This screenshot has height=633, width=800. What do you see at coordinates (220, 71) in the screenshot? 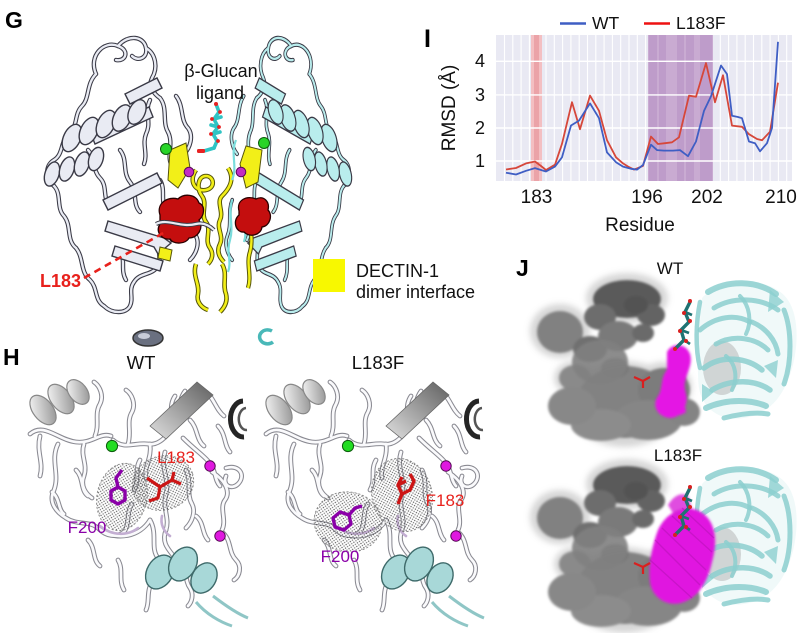
I see `svg-text: β-Glucan` at bounding box center [220, 71].